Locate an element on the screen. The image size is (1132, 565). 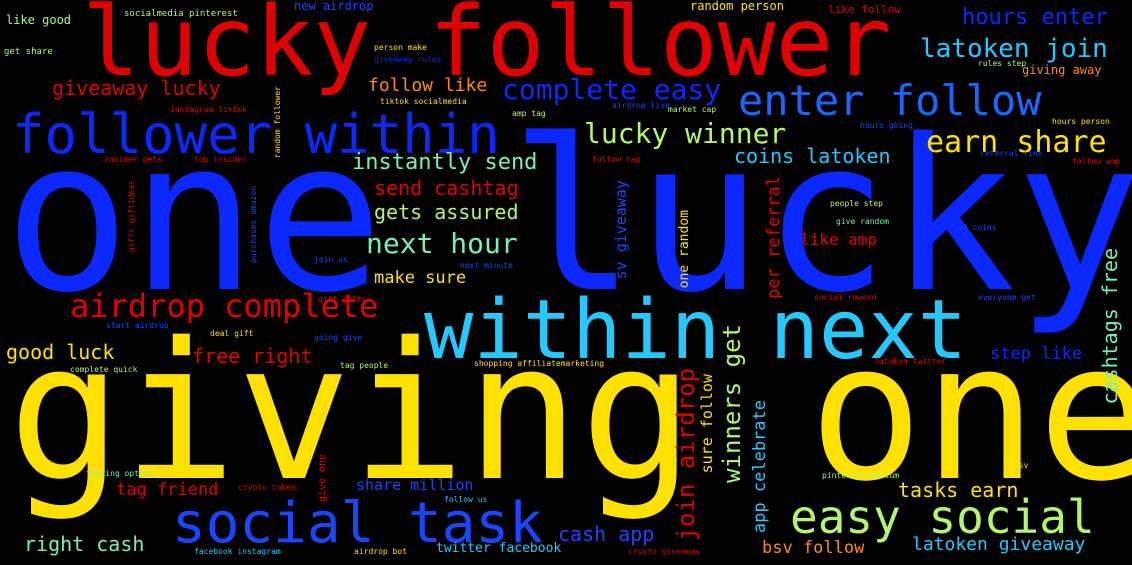
word-start-airdrop: start airdrop is located at coordinates (137, 325).